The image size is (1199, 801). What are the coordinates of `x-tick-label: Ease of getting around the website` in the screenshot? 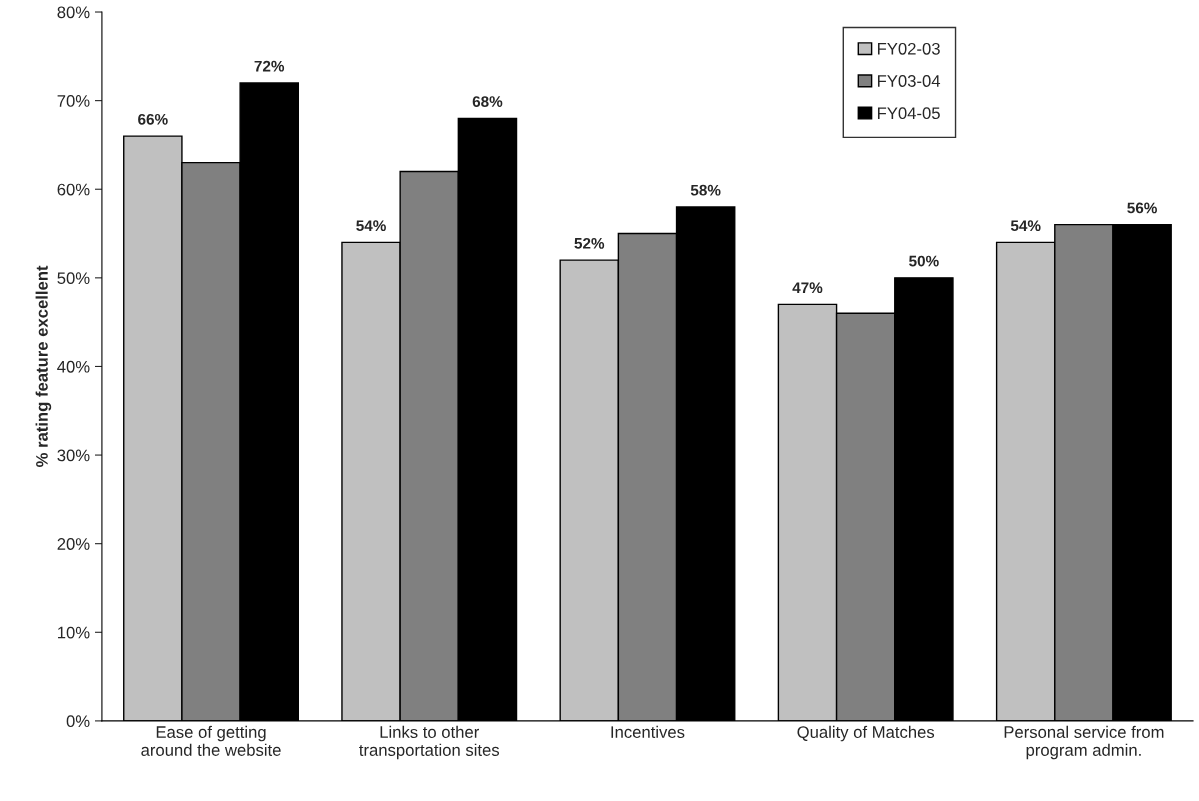 It's located at (211, 740).